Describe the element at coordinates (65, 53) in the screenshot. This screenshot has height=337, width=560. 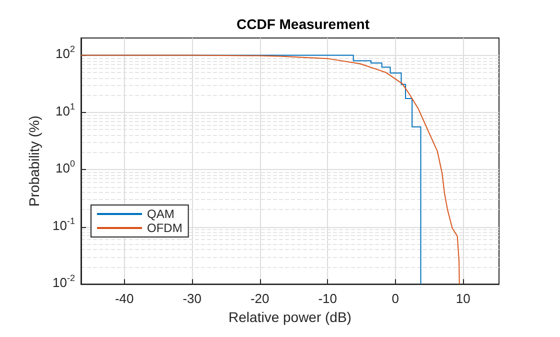
I see `y-tick-label: 10$^{2}$` at that location.